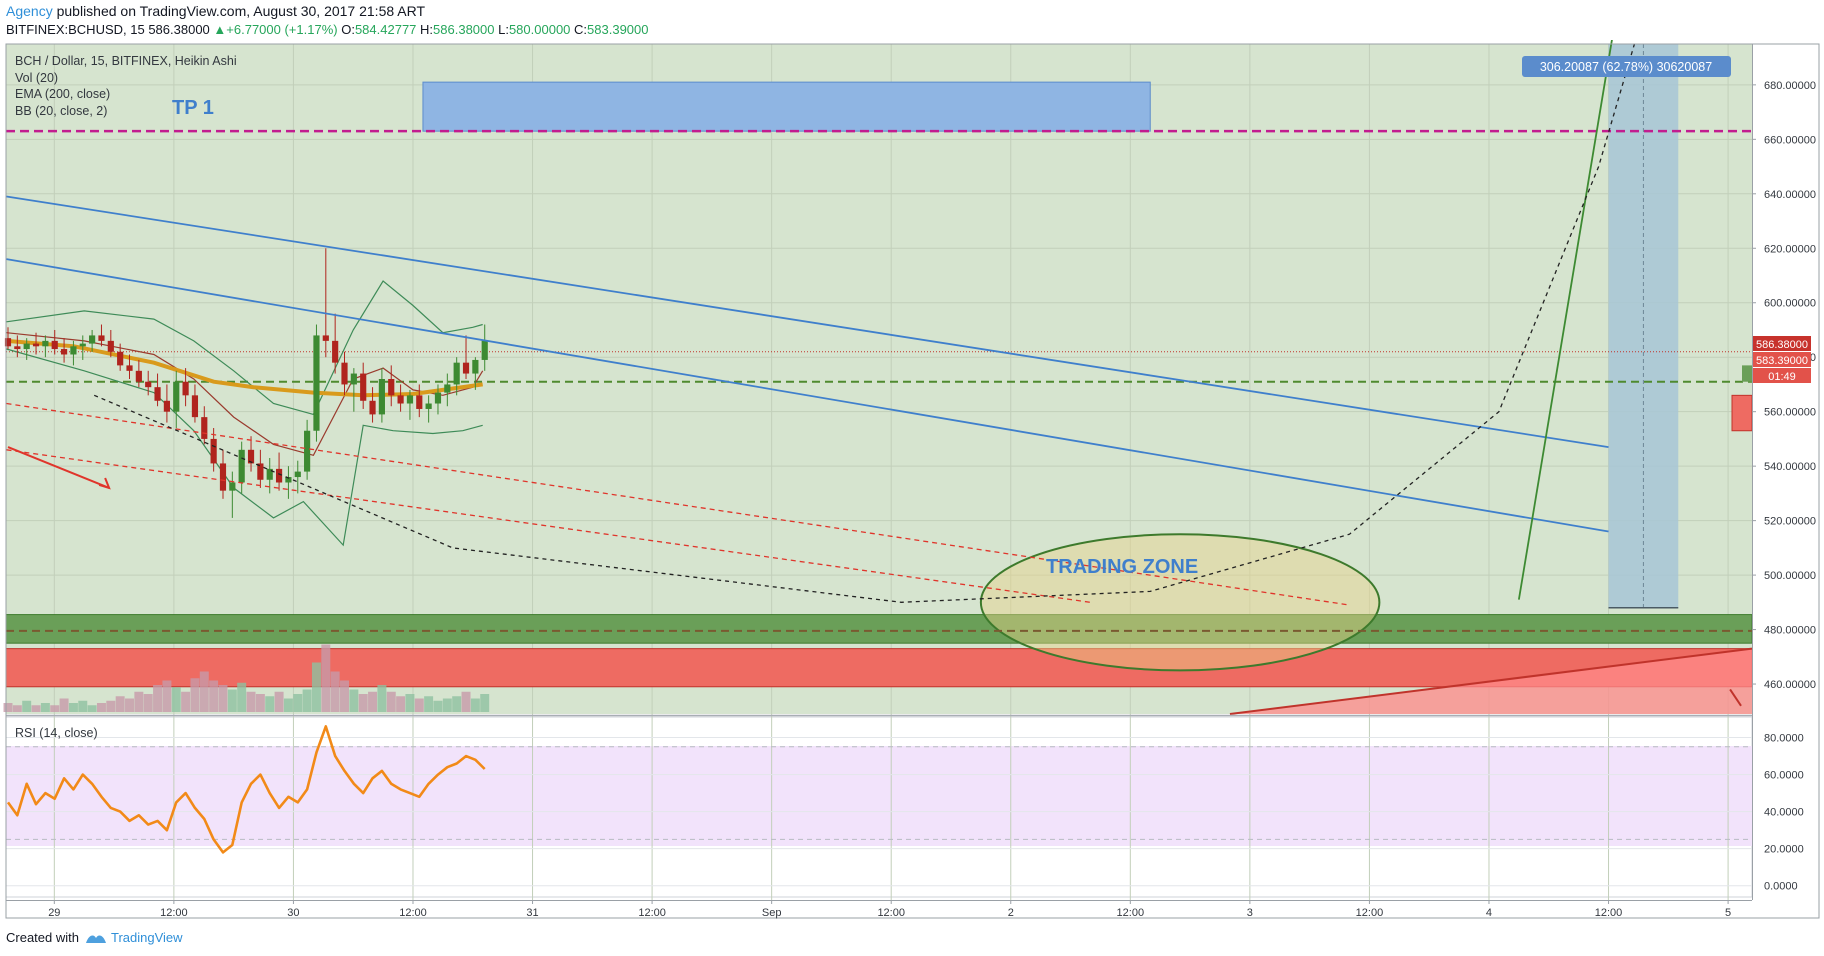  I want to click on bb-lower-line, so click(244, 447).